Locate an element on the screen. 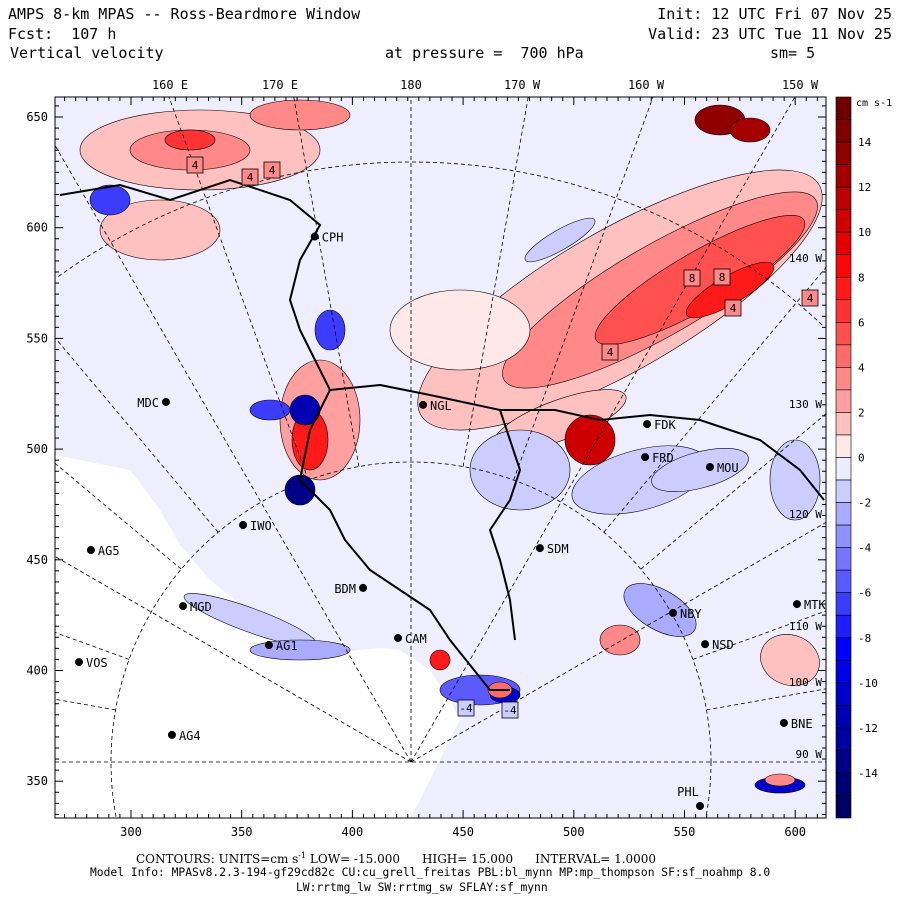 The height and width of the screenshot is (900, 900). station-marker-sdm is located at coordinates (539, 548).